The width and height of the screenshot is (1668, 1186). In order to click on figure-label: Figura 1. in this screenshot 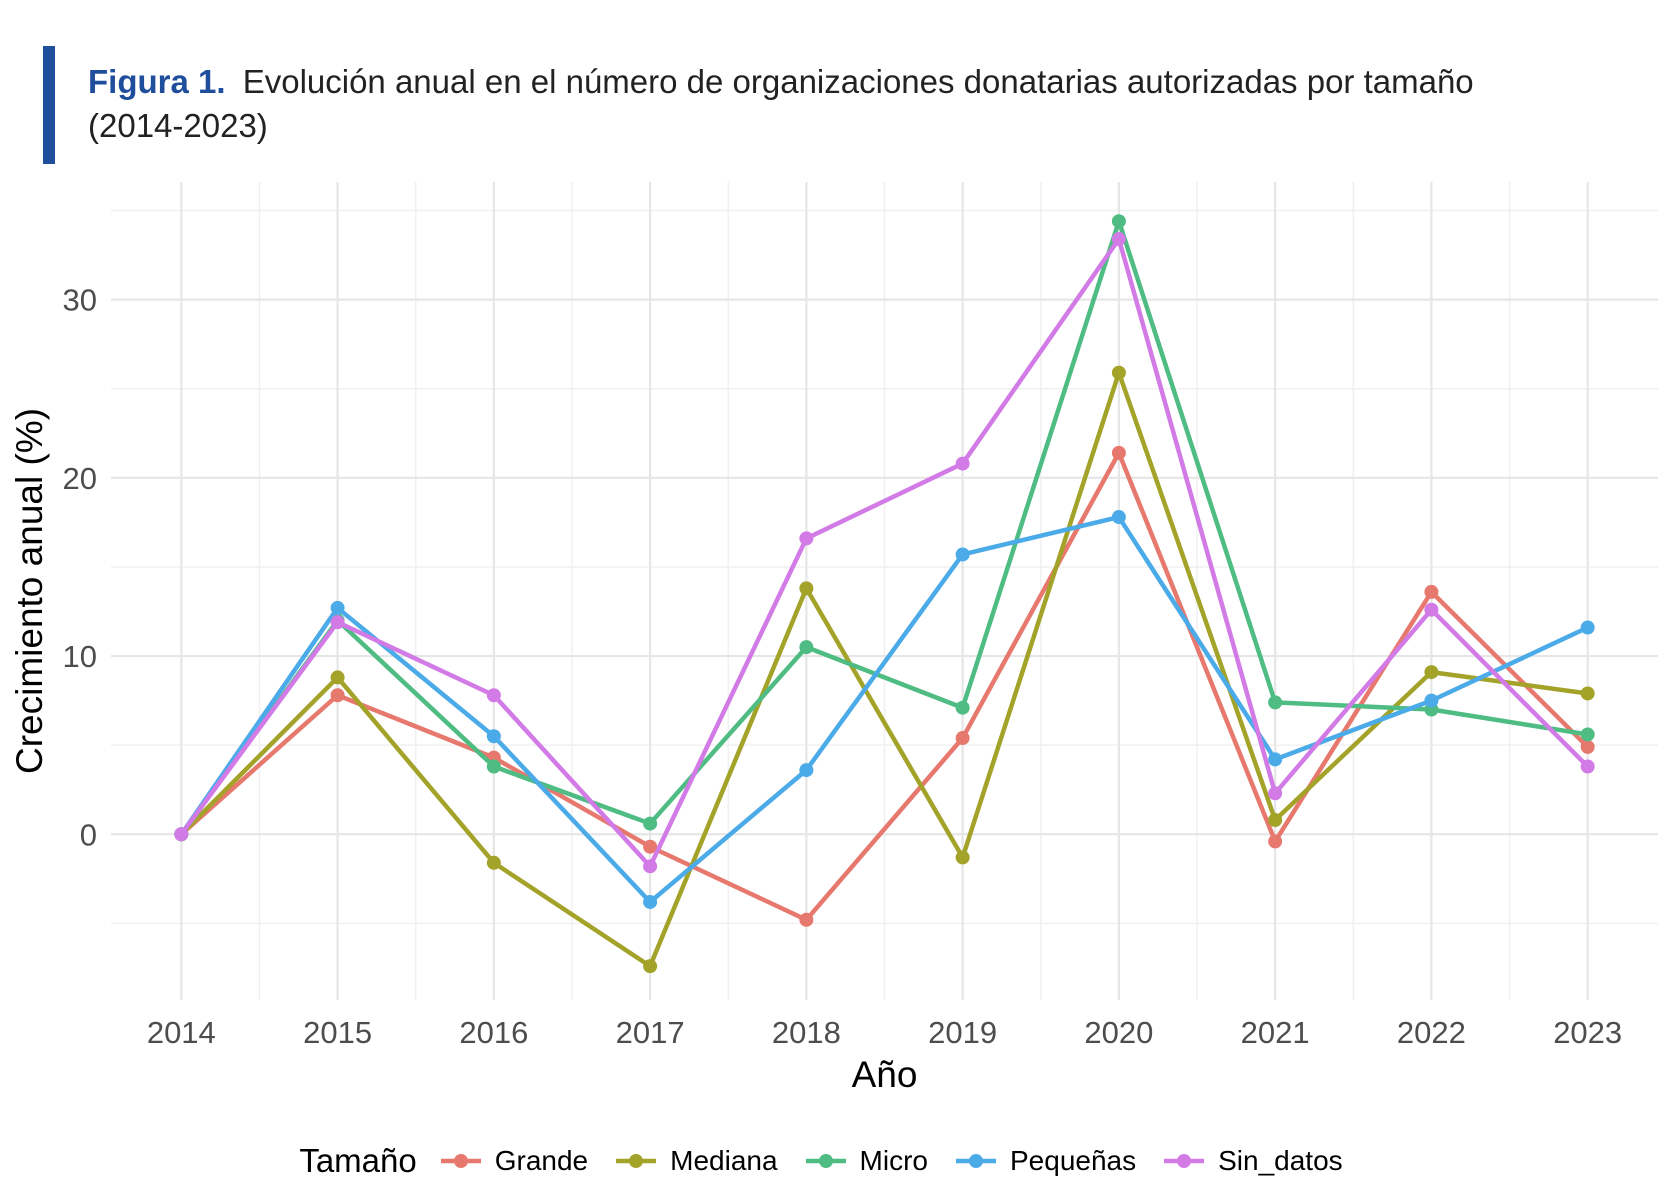, I will do `click(157, 81)`.